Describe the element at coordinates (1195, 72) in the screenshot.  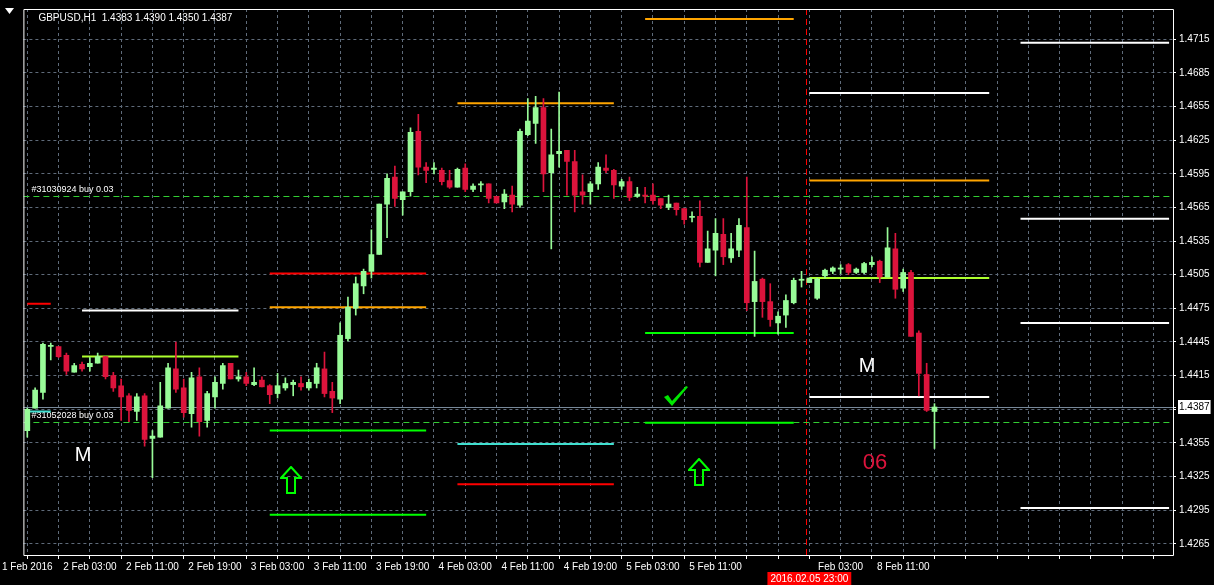
I see `y-tick-label: 1.4685` at that location.